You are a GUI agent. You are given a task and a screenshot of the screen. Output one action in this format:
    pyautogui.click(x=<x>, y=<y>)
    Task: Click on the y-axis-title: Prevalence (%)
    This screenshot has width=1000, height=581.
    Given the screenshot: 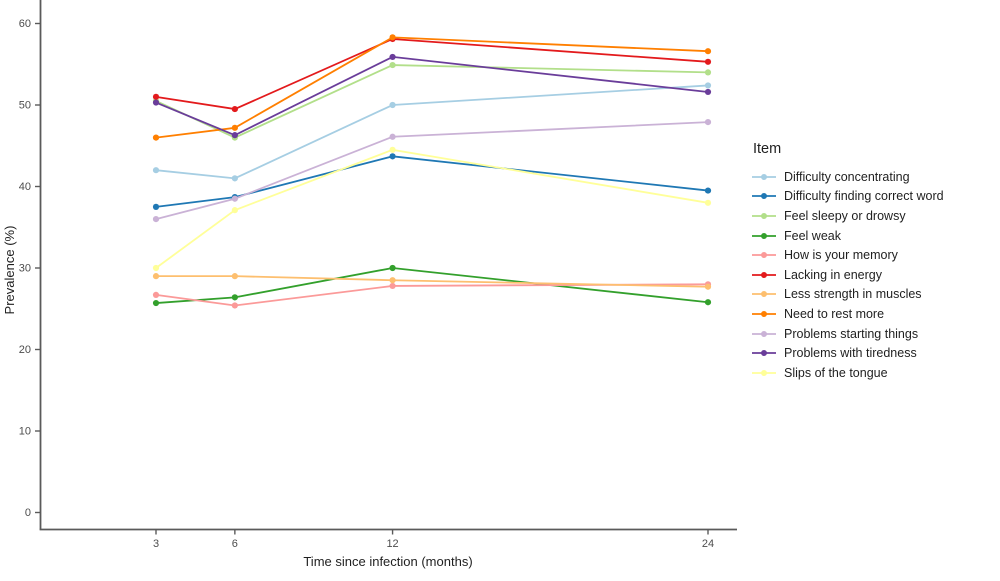 What is the action you would take?
    pyautogui.click(x=9, y=270)
    